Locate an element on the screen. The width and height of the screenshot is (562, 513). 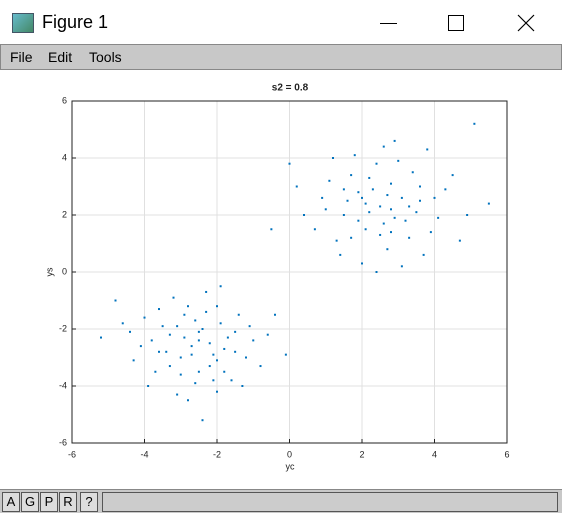
status-toolbar: A G P R ? is located at coordinates (281, 501).